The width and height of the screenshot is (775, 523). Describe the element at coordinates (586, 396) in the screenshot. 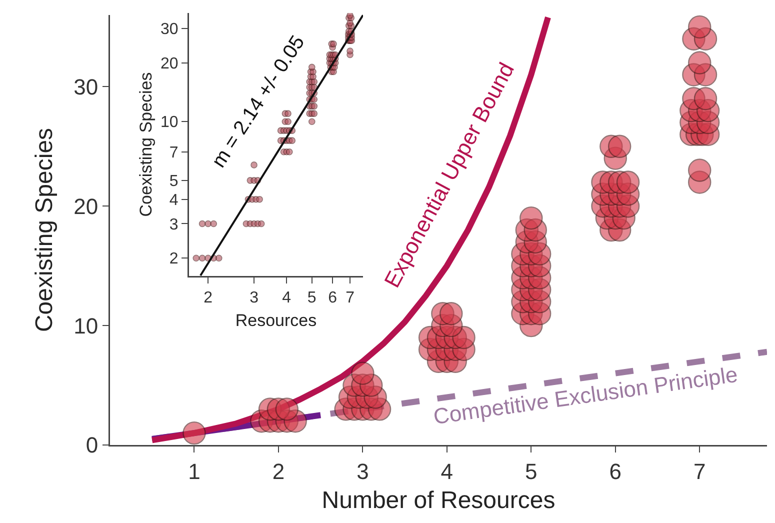

I see `annotation: Competitive Exclusion Principle` at that location.